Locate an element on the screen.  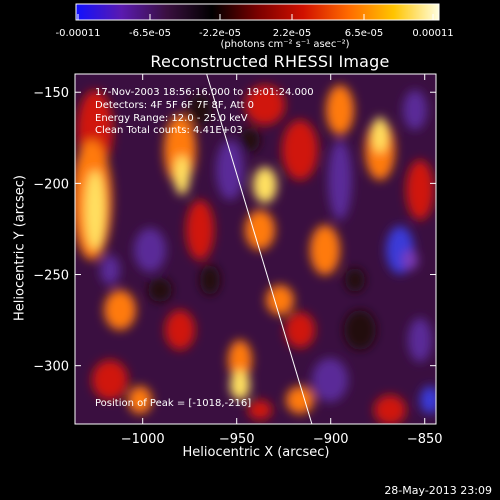
colorbar-tick-label: 2.2e-05 is located at coordinates (292, 33).